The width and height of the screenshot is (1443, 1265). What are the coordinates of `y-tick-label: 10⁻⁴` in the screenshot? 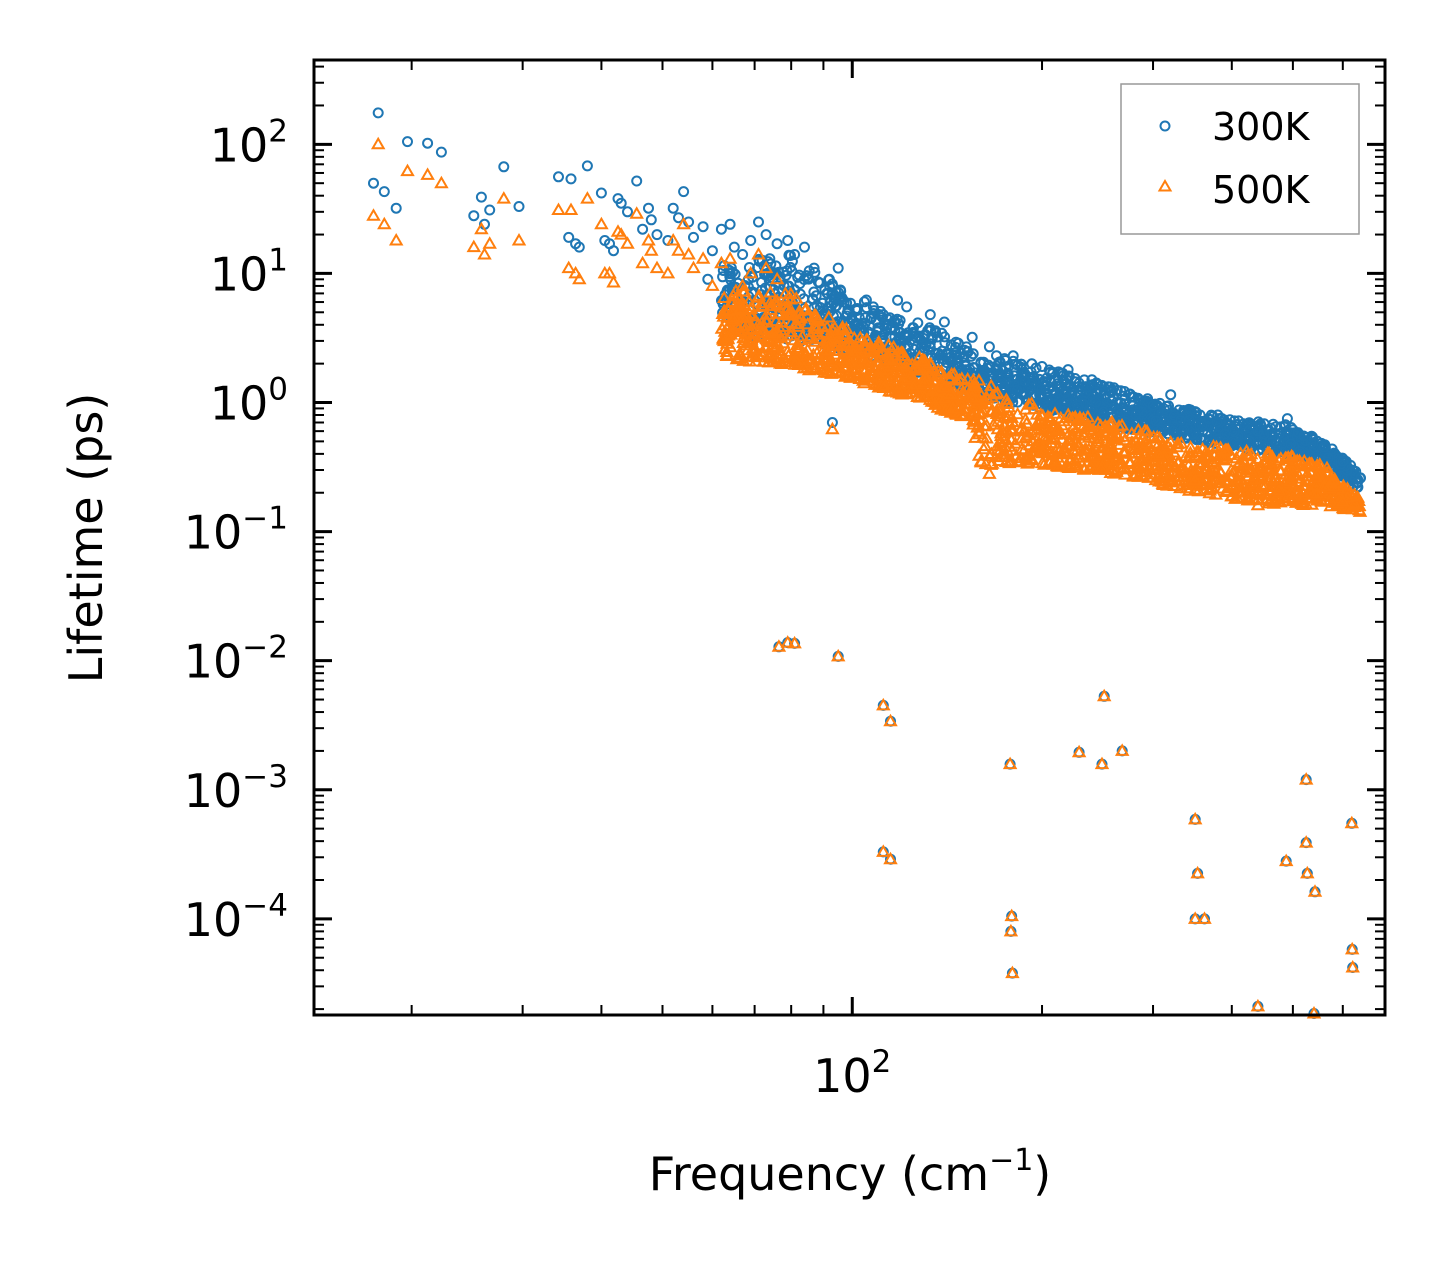 It's located at (236, 917).